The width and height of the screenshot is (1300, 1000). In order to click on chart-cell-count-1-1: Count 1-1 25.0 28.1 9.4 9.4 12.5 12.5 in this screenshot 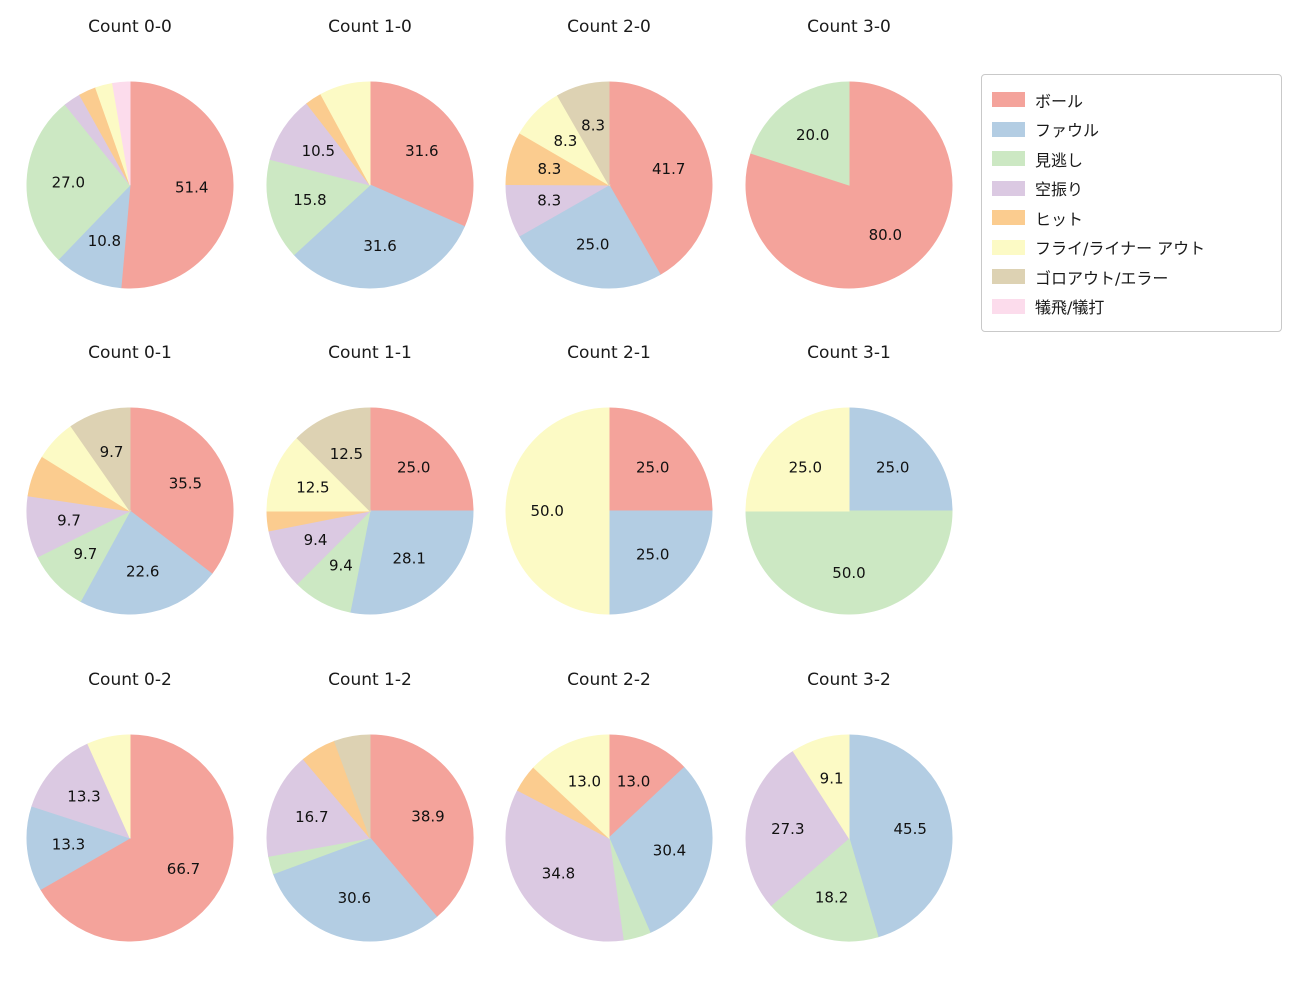, I will do `click(370, 479)`.